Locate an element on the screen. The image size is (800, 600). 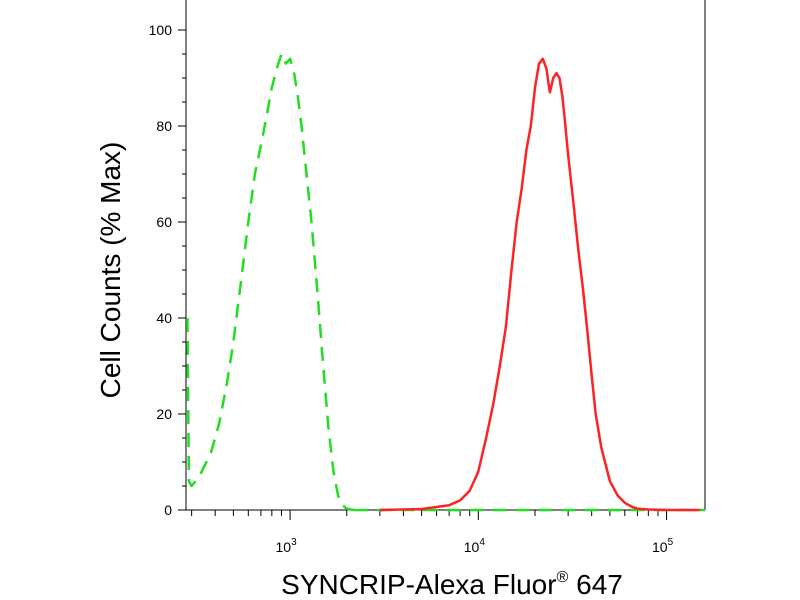
y-axis: 0 20 40 60 80 100 is located at coordinates (167, 270).